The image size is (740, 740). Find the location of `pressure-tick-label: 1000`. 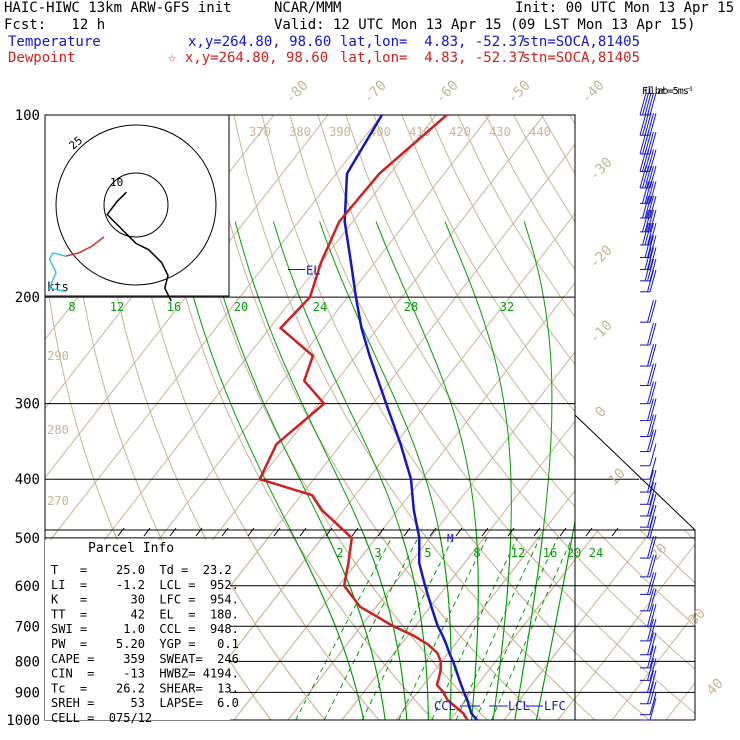

pressure-tick-label: 1000 is located at coordinates (23, 721).